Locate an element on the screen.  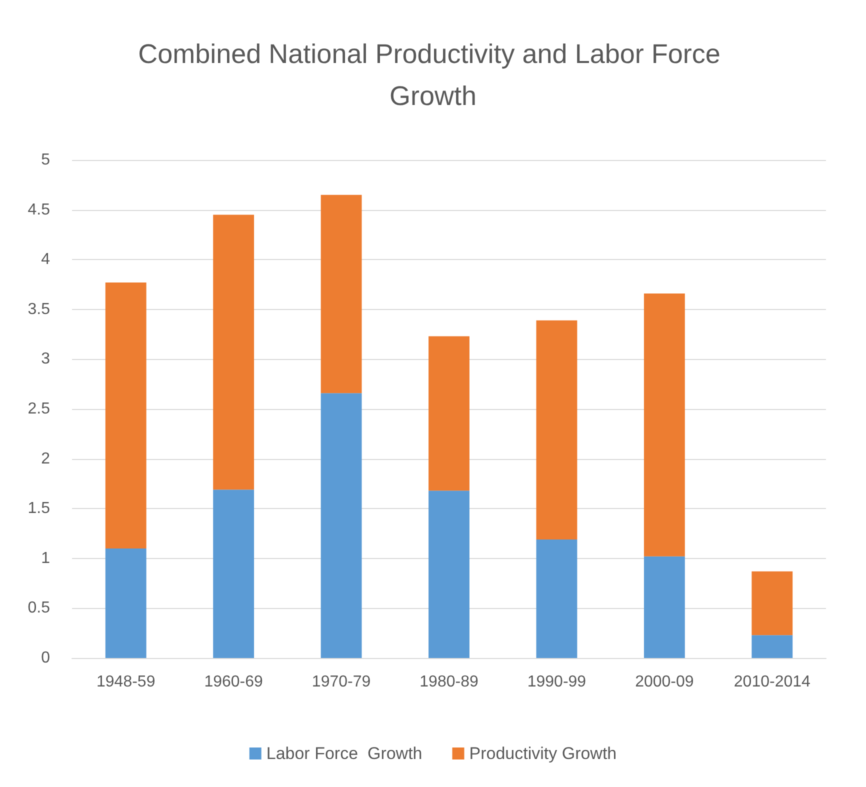
x-tick-label: 1970-79 is located at coordinates (341, 682).